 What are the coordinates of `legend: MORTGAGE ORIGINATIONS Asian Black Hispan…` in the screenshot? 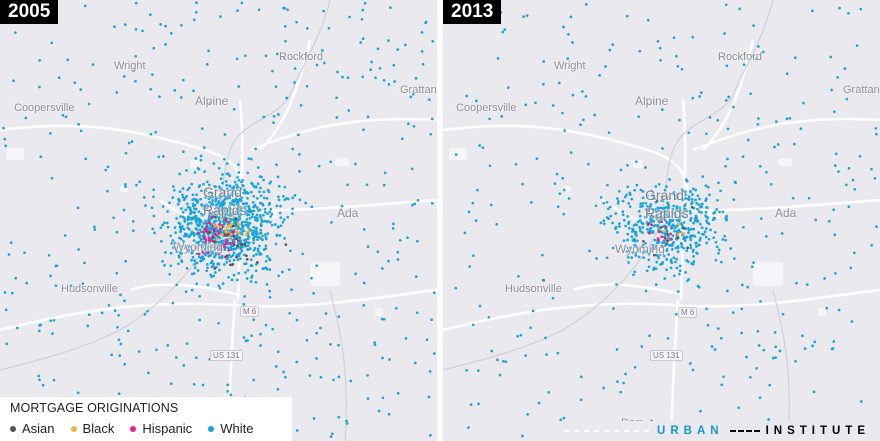 It's located at (146, 419).